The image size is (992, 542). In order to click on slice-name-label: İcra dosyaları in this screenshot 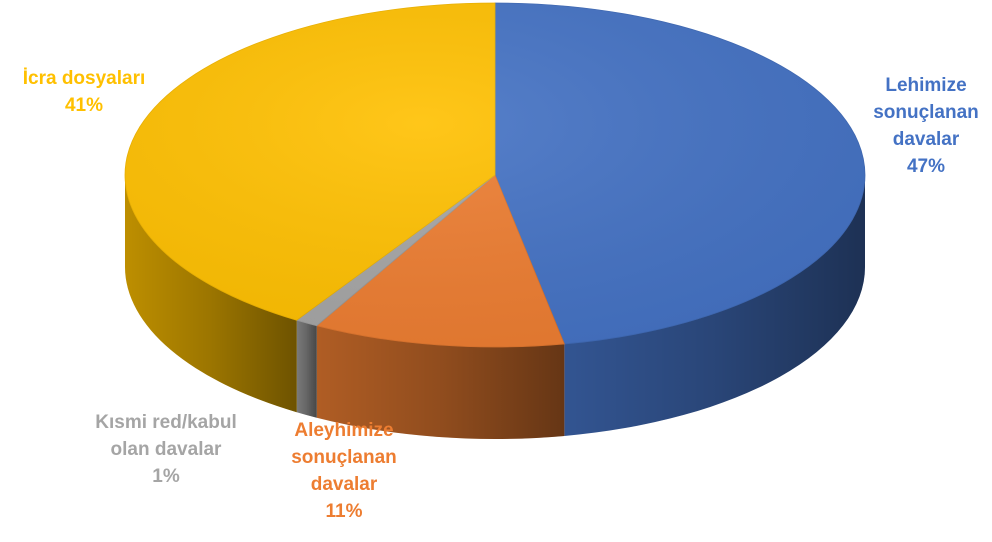, I will do `click(84, 78)`.